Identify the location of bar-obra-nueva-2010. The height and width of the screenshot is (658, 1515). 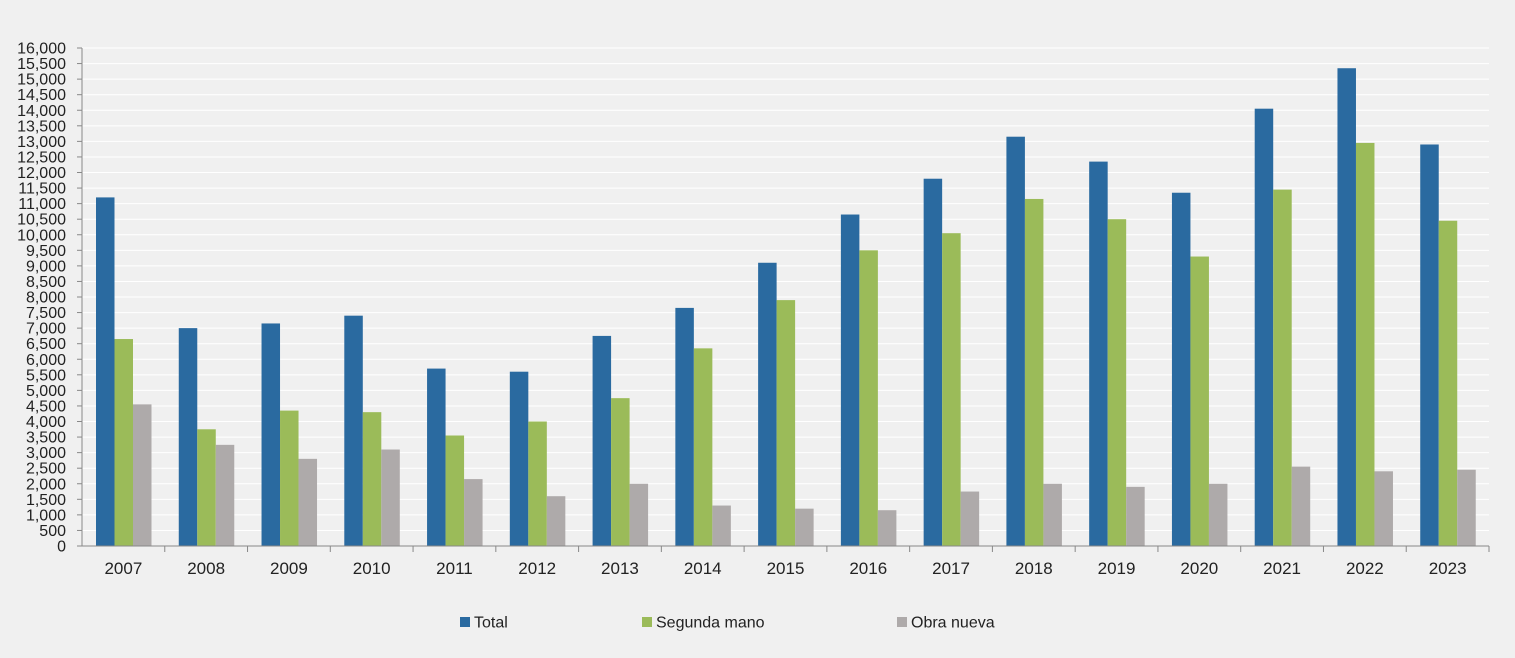
(390, 497).